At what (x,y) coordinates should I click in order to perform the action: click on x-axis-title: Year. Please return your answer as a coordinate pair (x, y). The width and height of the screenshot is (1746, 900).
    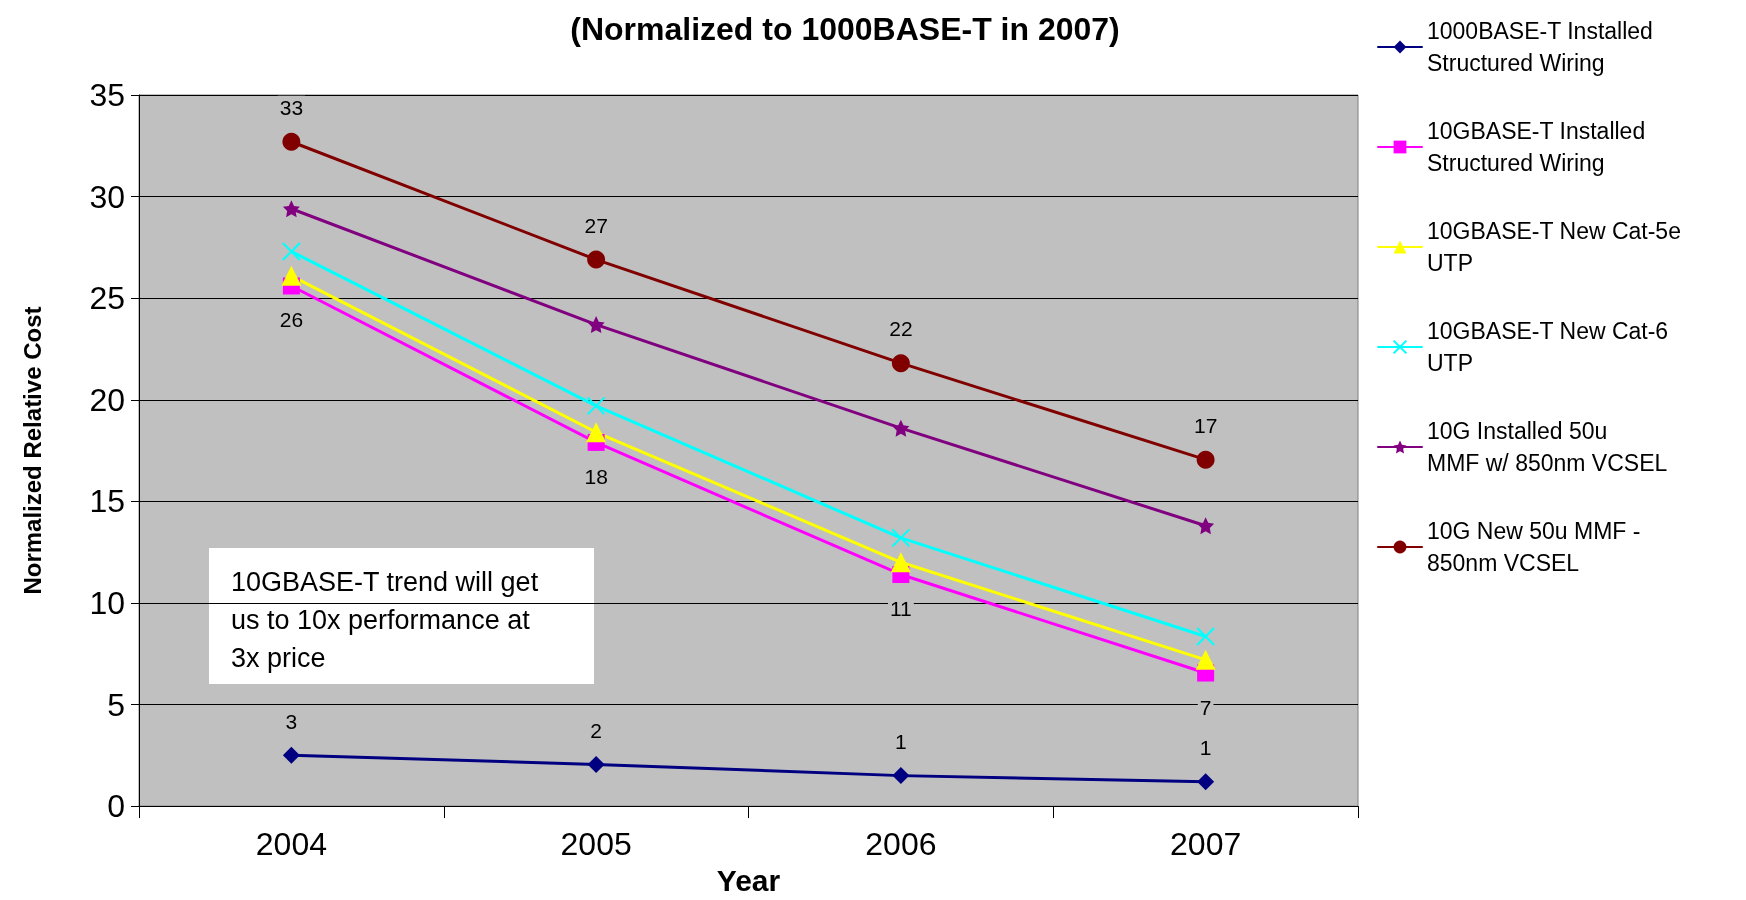
    Looking at the image, I should click on (748, 880).